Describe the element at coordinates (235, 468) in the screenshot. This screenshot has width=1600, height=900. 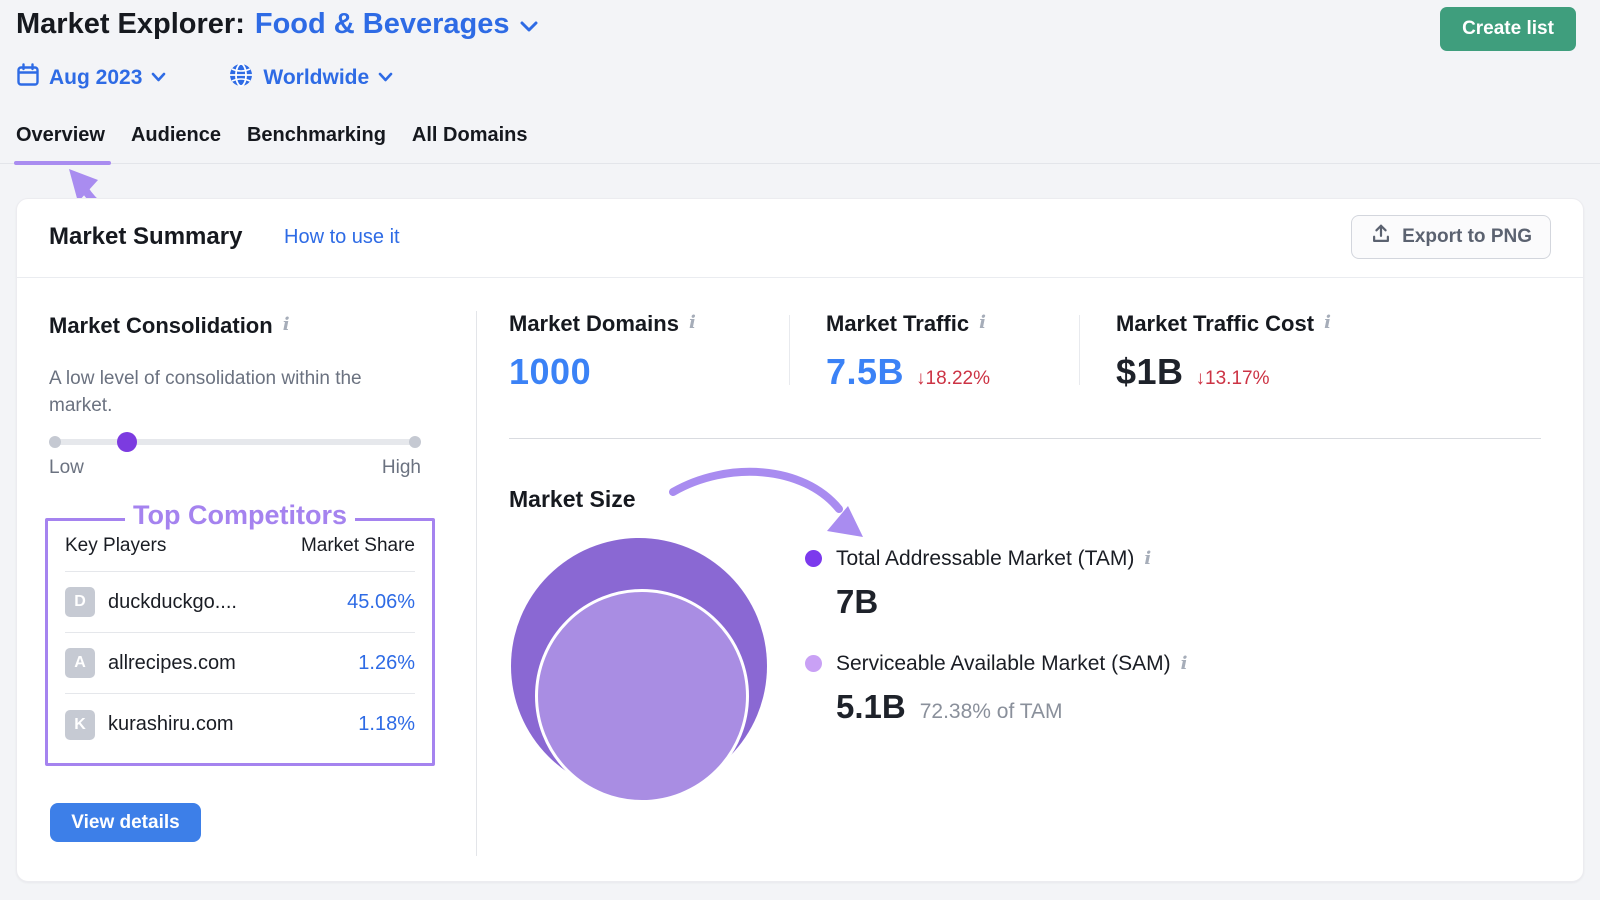
I see `slider-labels: Low High` at that location.